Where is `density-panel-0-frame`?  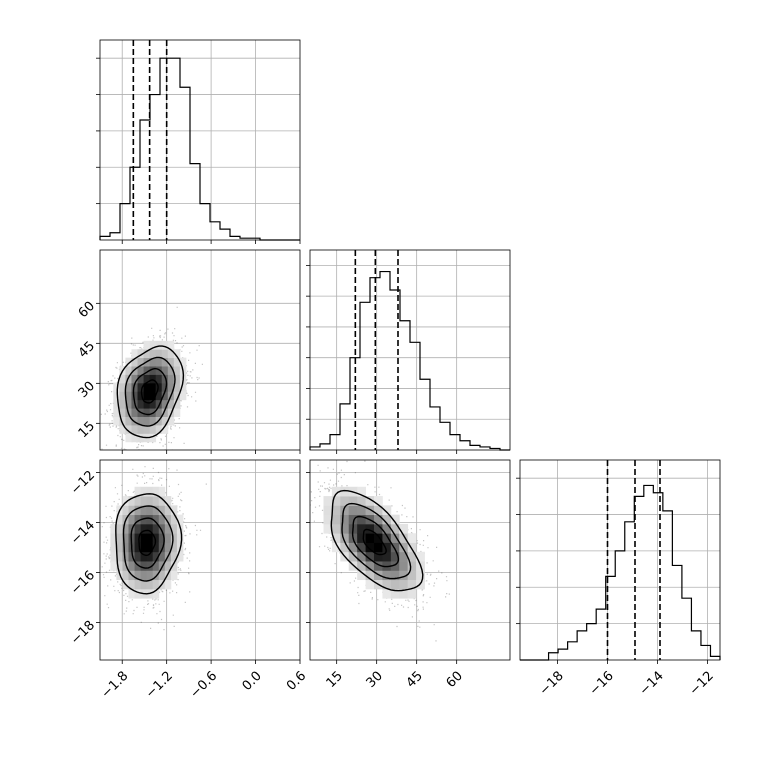 density-panel-0-frame is located at coordinates (200, 350).